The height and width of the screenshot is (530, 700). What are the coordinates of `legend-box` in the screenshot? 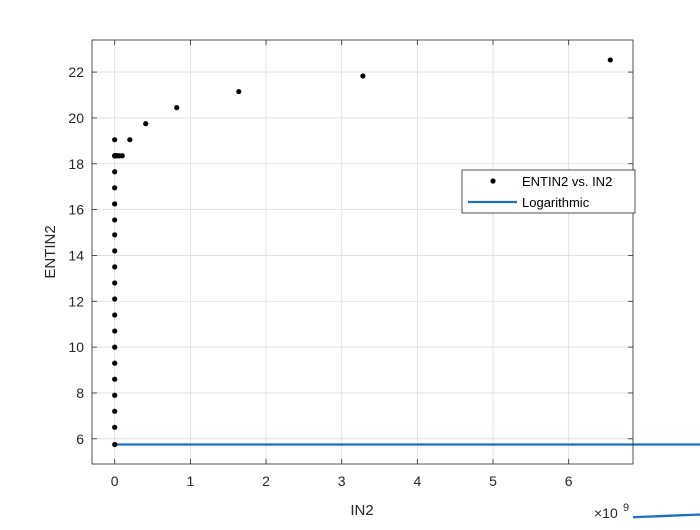 It's located at (548, 191).